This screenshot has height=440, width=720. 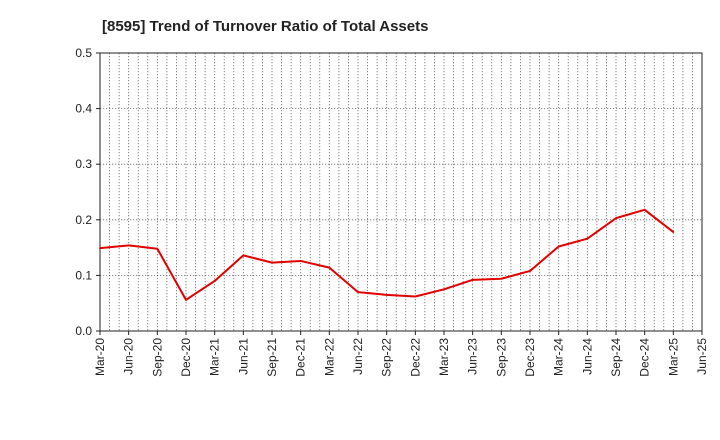 What do you see at coordinates (129, 356) in the screenshot?
I see `x-tick-label: Jun-20` at bounding box center [129, 356].